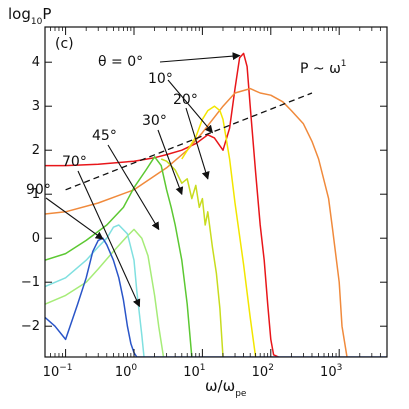 Image resolution: width=409 pixels, height=409 pixels. Describe the element at coordinates (154, 121) in the screenshot. I see `angle-label: 30°` at that location.